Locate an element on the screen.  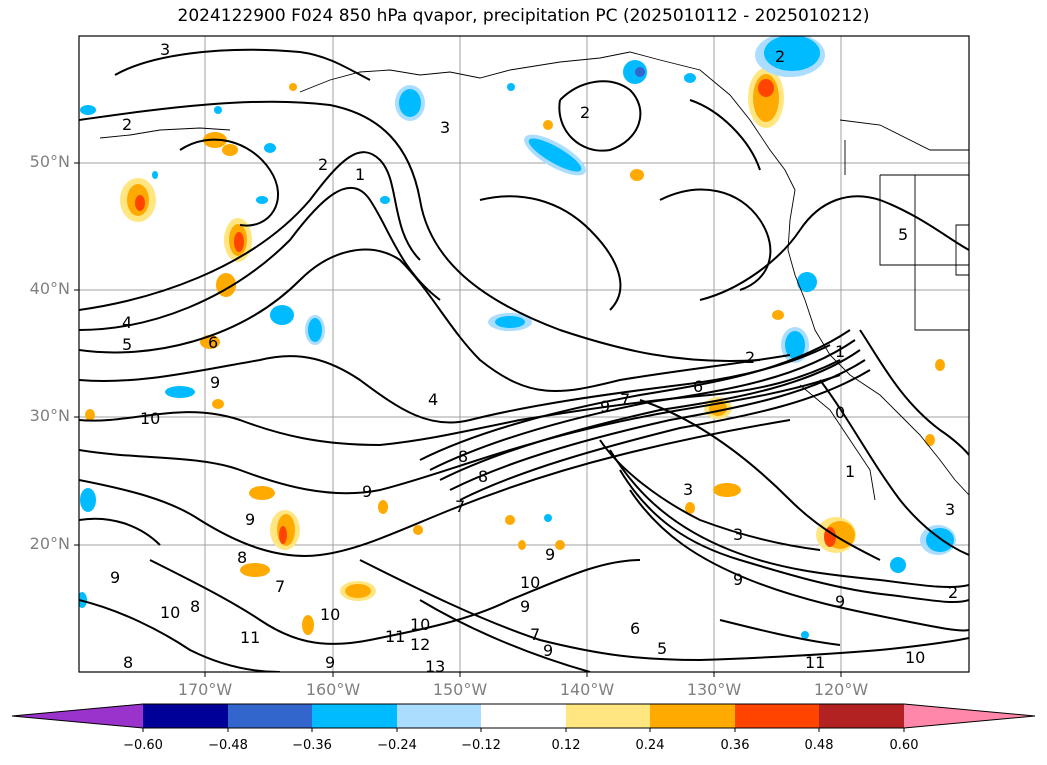
lon-label-120w: 120°W is located at coordinates (841, 689).